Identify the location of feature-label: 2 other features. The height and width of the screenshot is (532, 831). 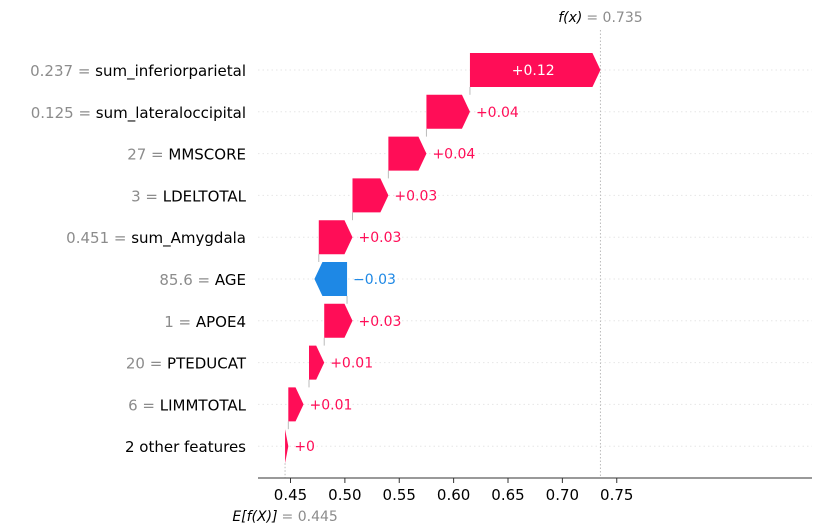
(185, 447).